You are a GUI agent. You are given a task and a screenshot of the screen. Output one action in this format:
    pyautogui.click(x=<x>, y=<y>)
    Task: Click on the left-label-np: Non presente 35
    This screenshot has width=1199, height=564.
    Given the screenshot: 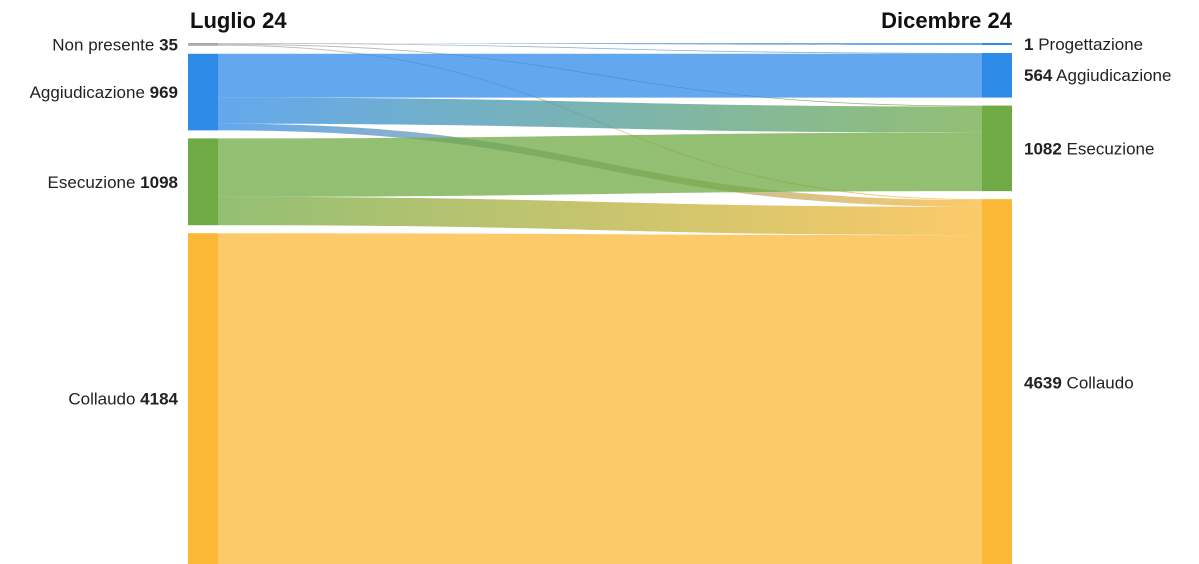 What is the action you would take?
    pyautogui.click(x=115, y=44)
    